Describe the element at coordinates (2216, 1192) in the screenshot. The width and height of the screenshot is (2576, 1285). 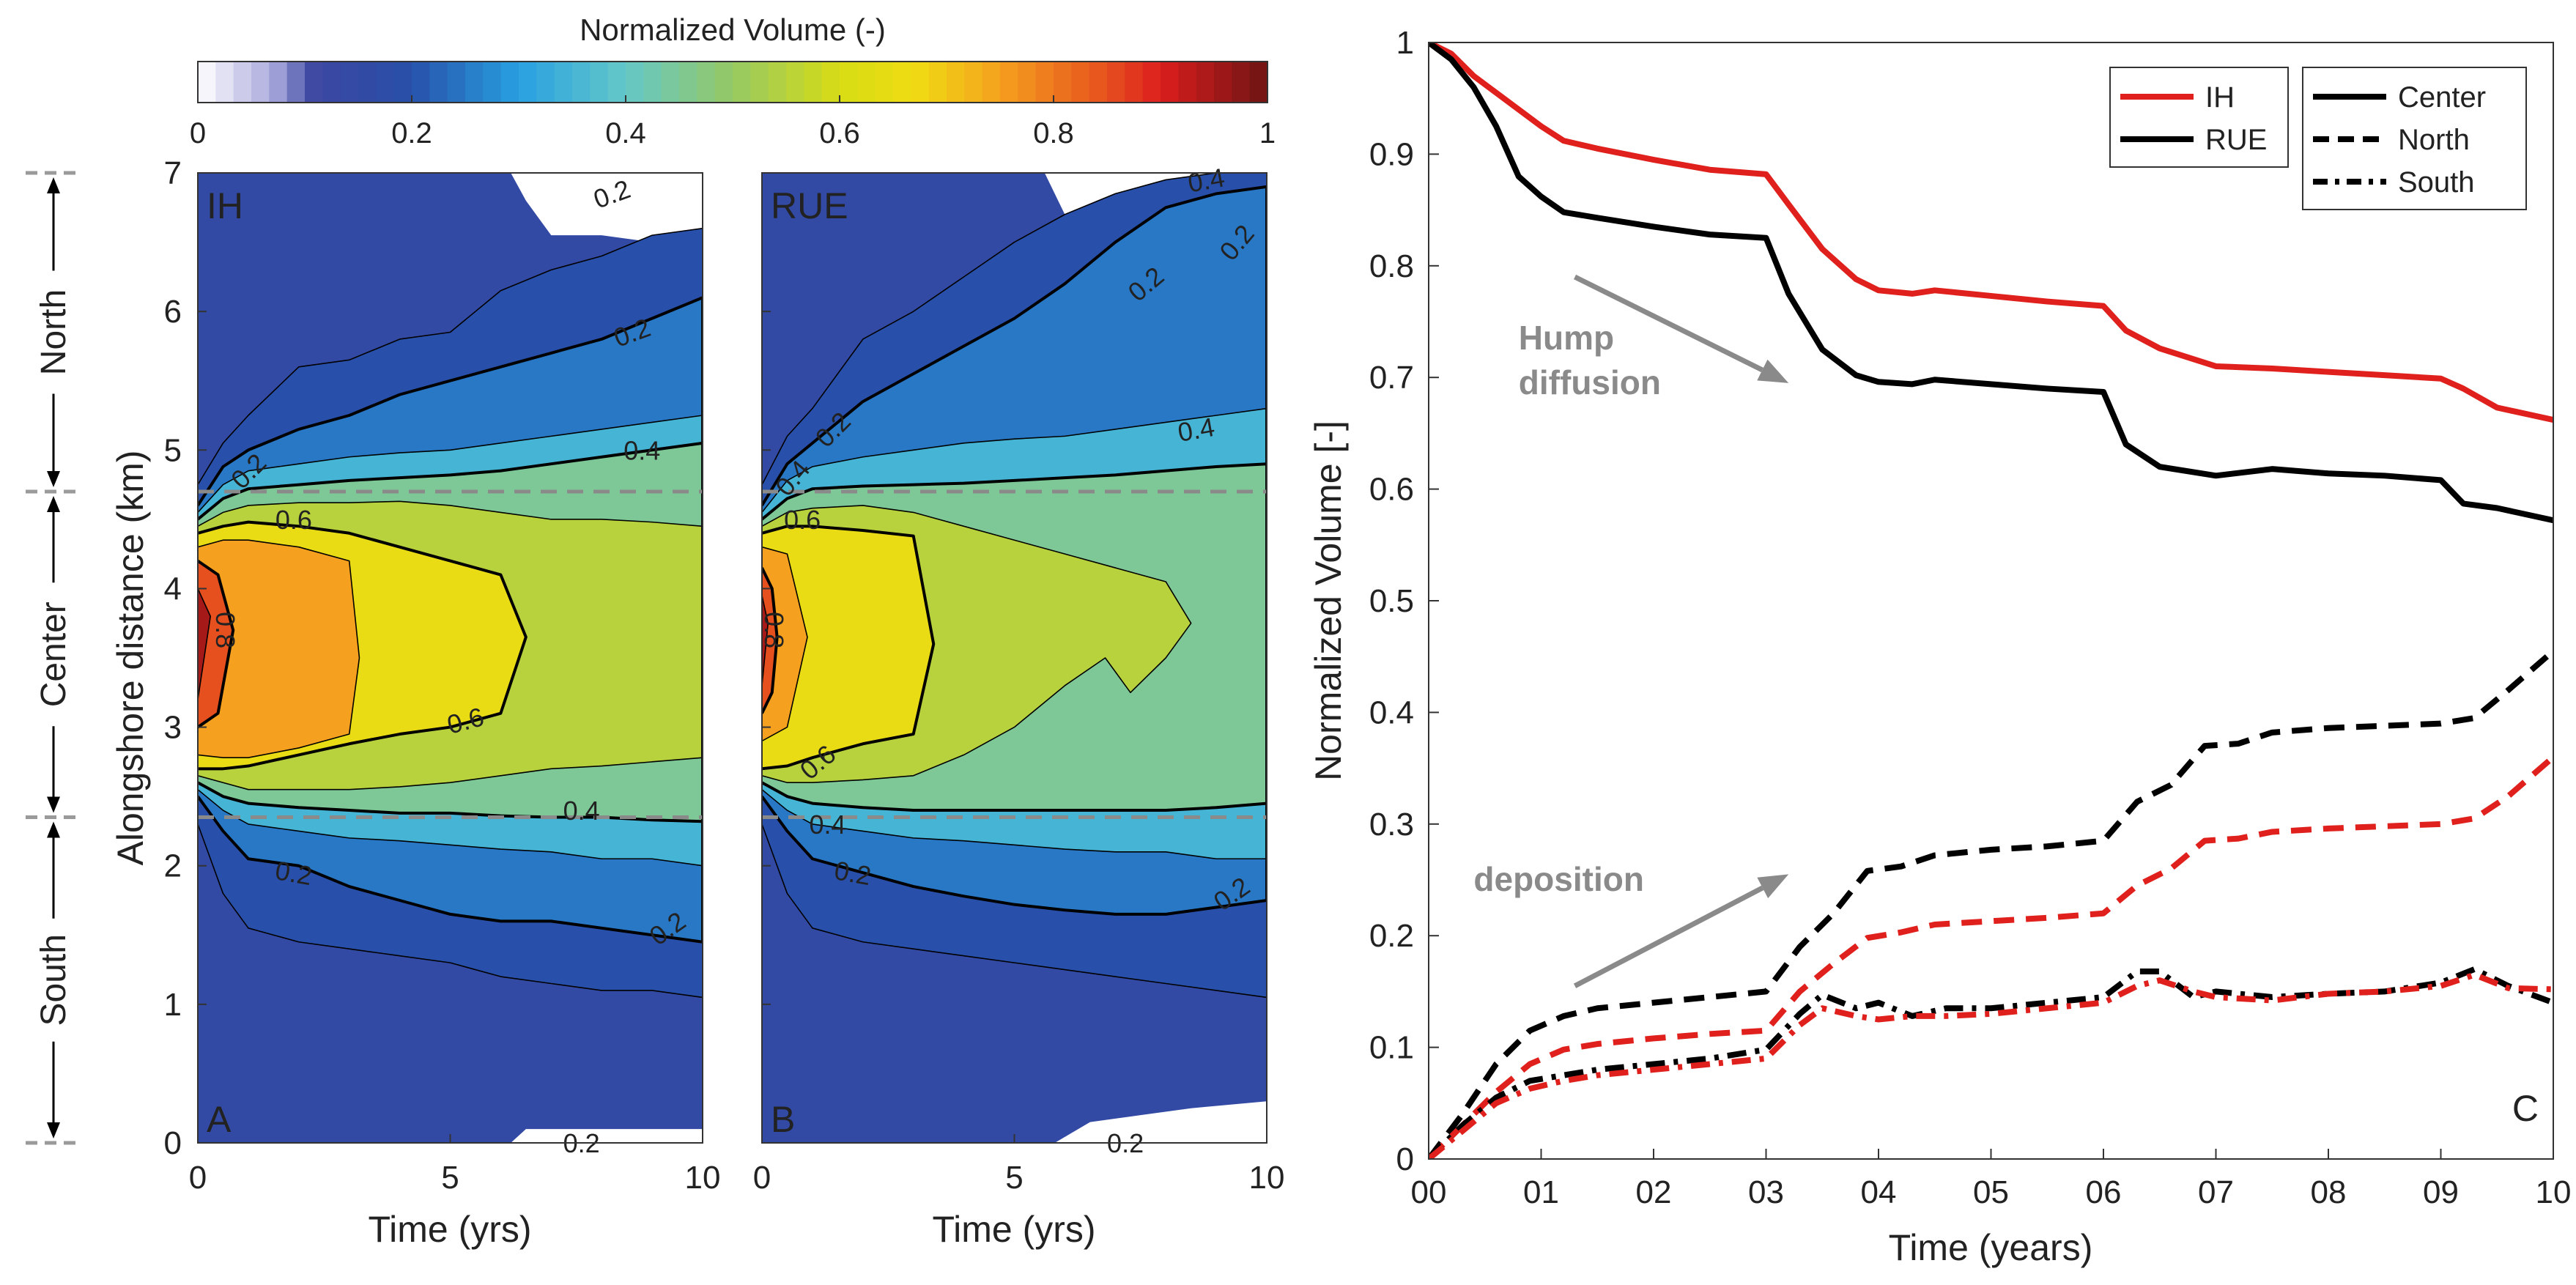
I see `x-tick-label: 07` at that location.